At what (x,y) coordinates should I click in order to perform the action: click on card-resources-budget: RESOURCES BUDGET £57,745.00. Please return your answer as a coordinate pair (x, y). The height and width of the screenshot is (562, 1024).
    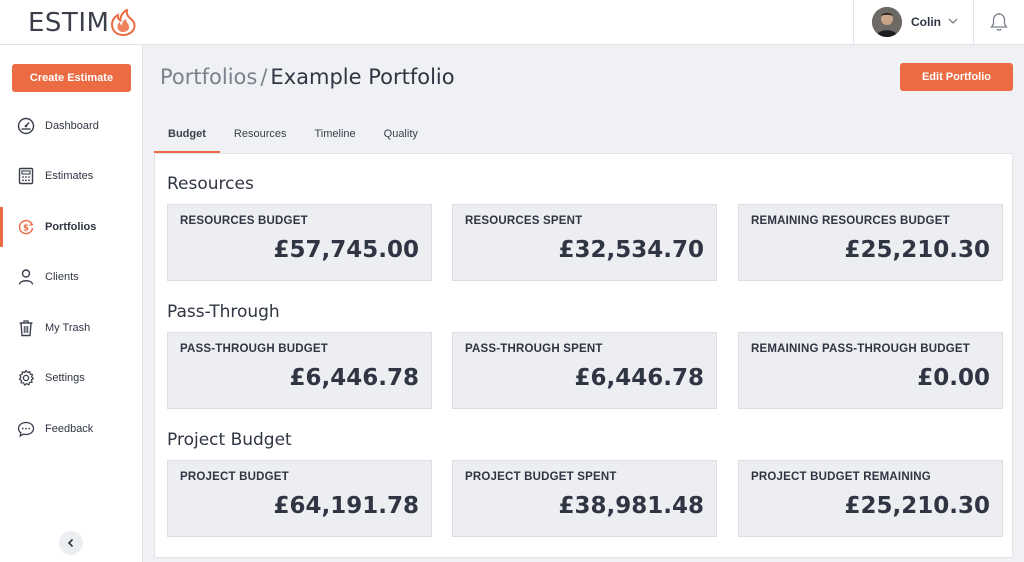
    Looking at the image, I should click on (299, 242).